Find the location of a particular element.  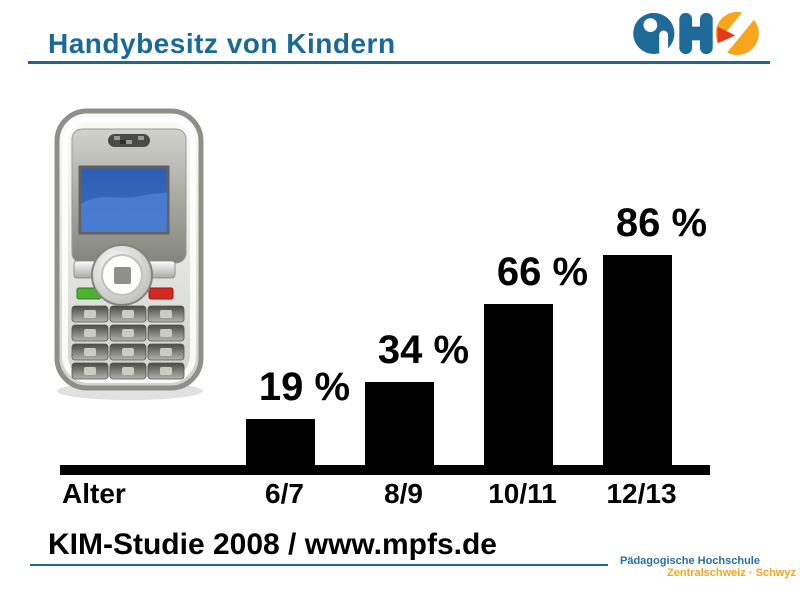

footer-rule is located at coordinates (319, 565).